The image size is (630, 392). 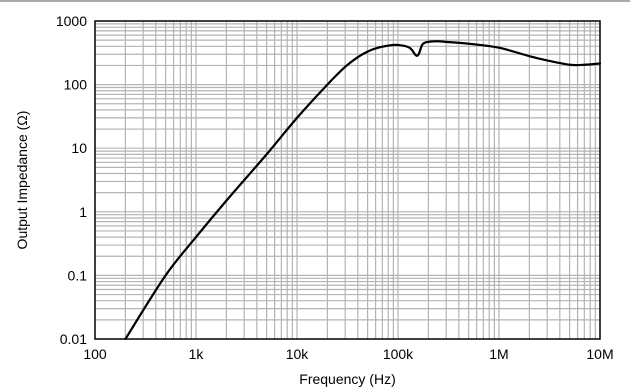 I want to click on y-tick-label: 0.1, so click(x=78, y=275).